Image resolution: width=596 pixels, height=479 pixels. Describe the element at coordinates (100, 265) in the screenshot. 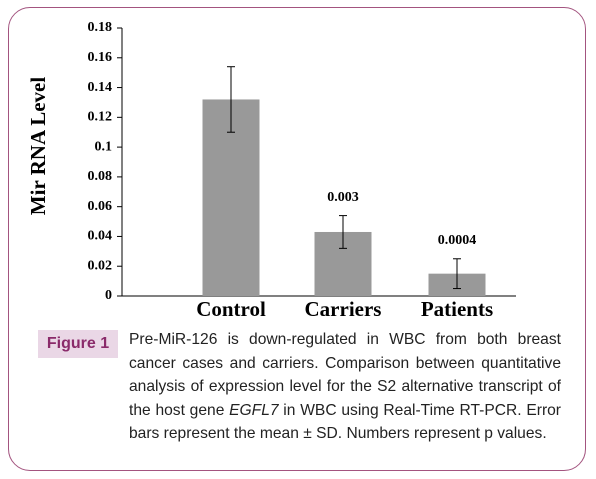

I see `y-tick-label: 0.02` at that location.